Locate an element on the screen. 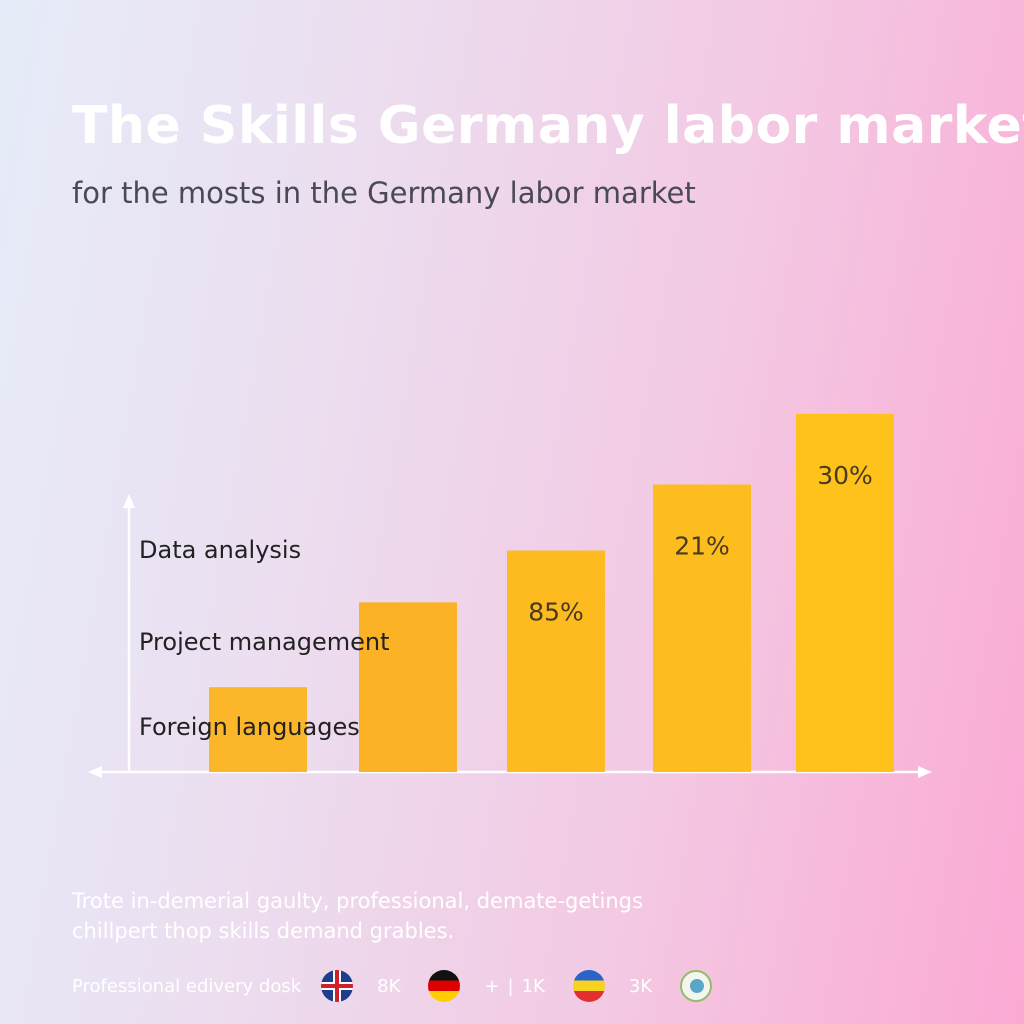  y-axis-arrow is located at coordinates (129, 501).